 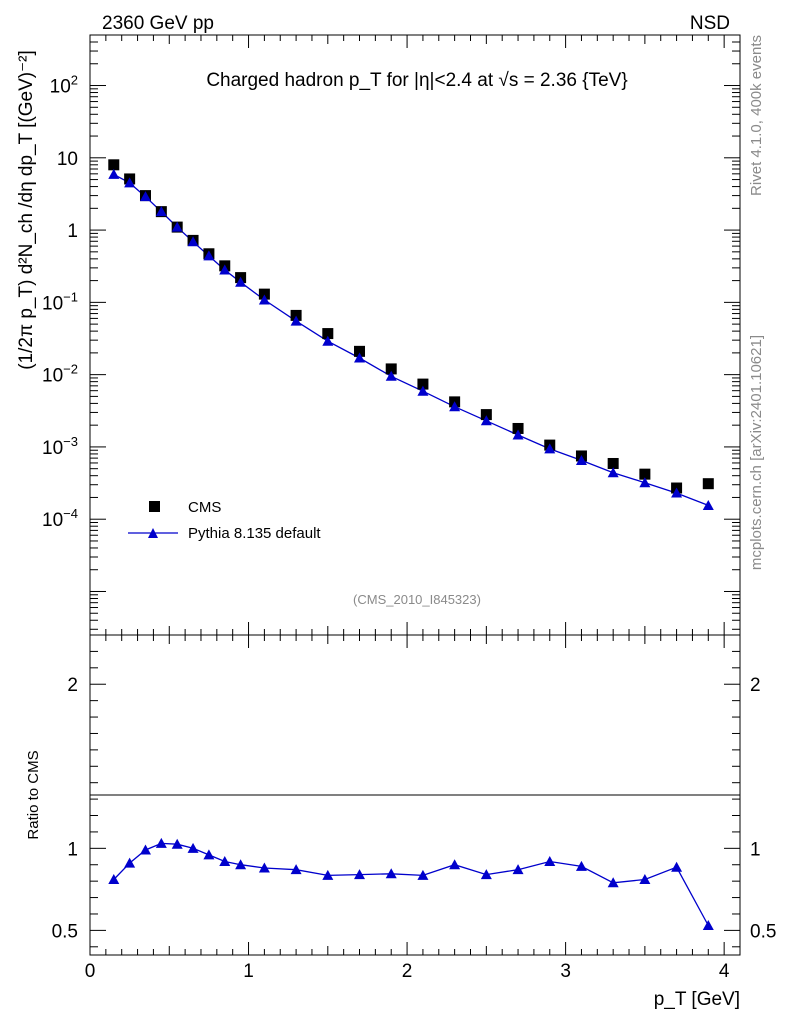 I want to click on mcplots-label: mcplots.cern.ch [arXiv:2401.10621], so click(x=756, y=452).